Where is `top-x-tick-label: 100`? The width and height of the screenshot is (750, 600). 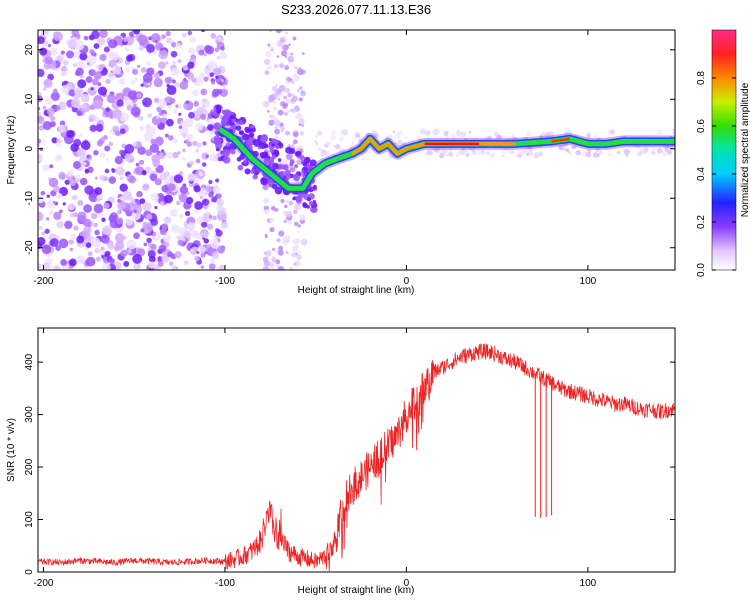
top-x-tick-label: 100 is located at coordinates (588, 281).